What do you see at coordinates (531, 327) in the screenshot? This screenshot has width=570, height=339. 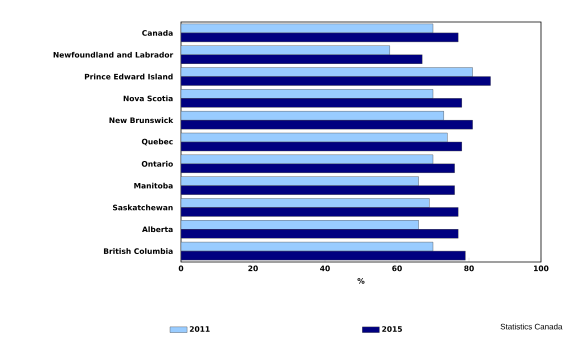 I see `text: Statistics Canada` at bounding box center [531, 327].